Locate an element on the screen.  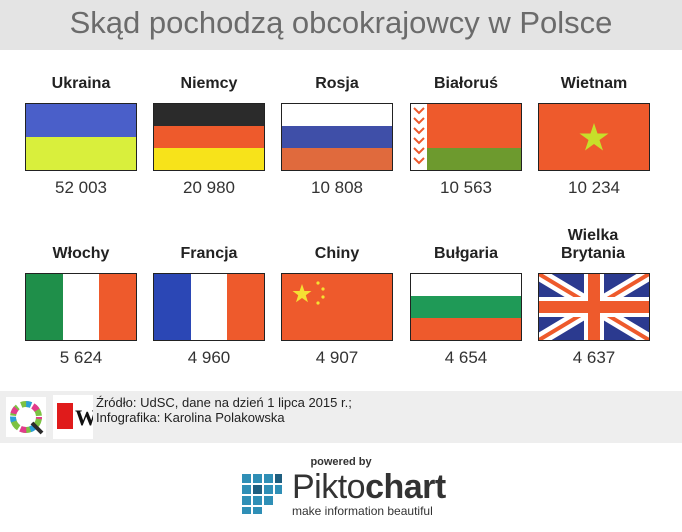
country-label: Chiny is located at coordinates (337, 253).